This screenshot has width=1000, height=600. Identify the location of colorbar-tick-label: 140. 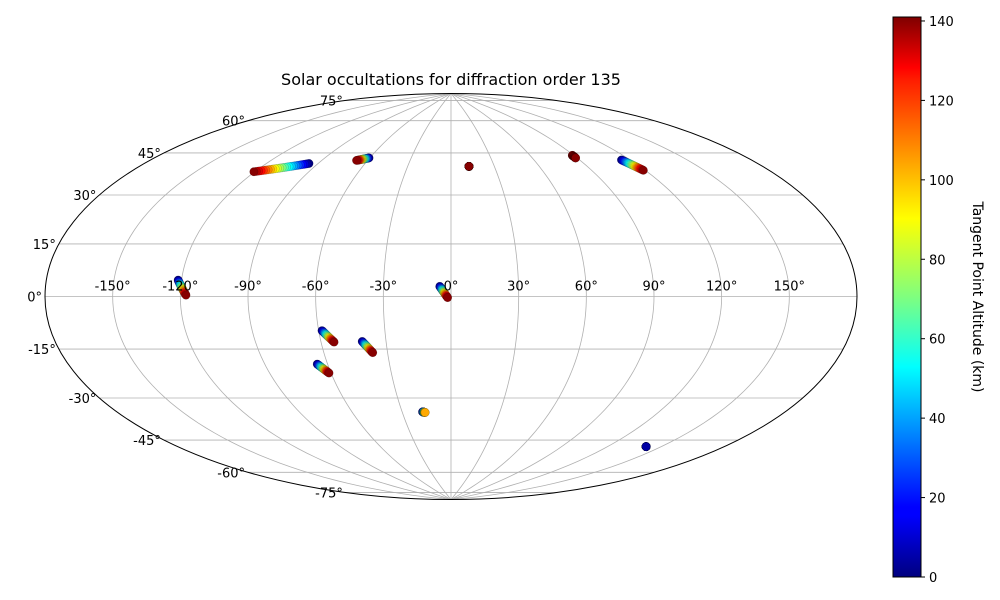
(941, 22).